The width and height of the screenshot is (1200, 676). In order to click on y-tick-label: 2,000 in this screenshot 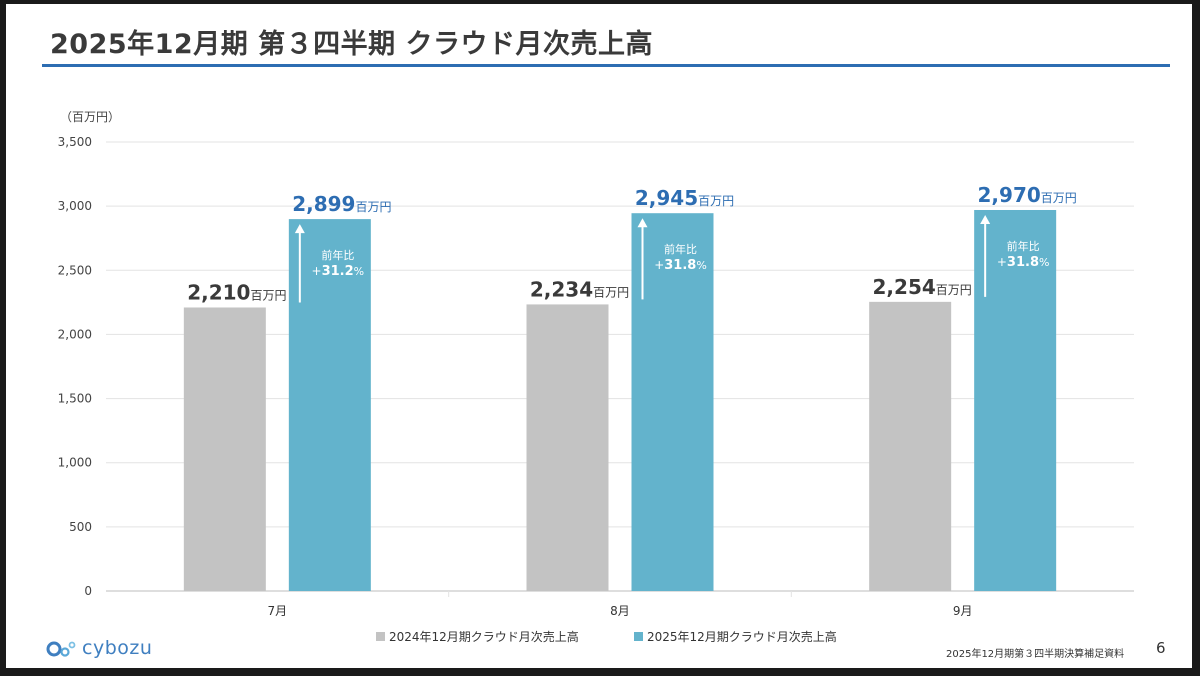, I will do `click(75, 334)`.